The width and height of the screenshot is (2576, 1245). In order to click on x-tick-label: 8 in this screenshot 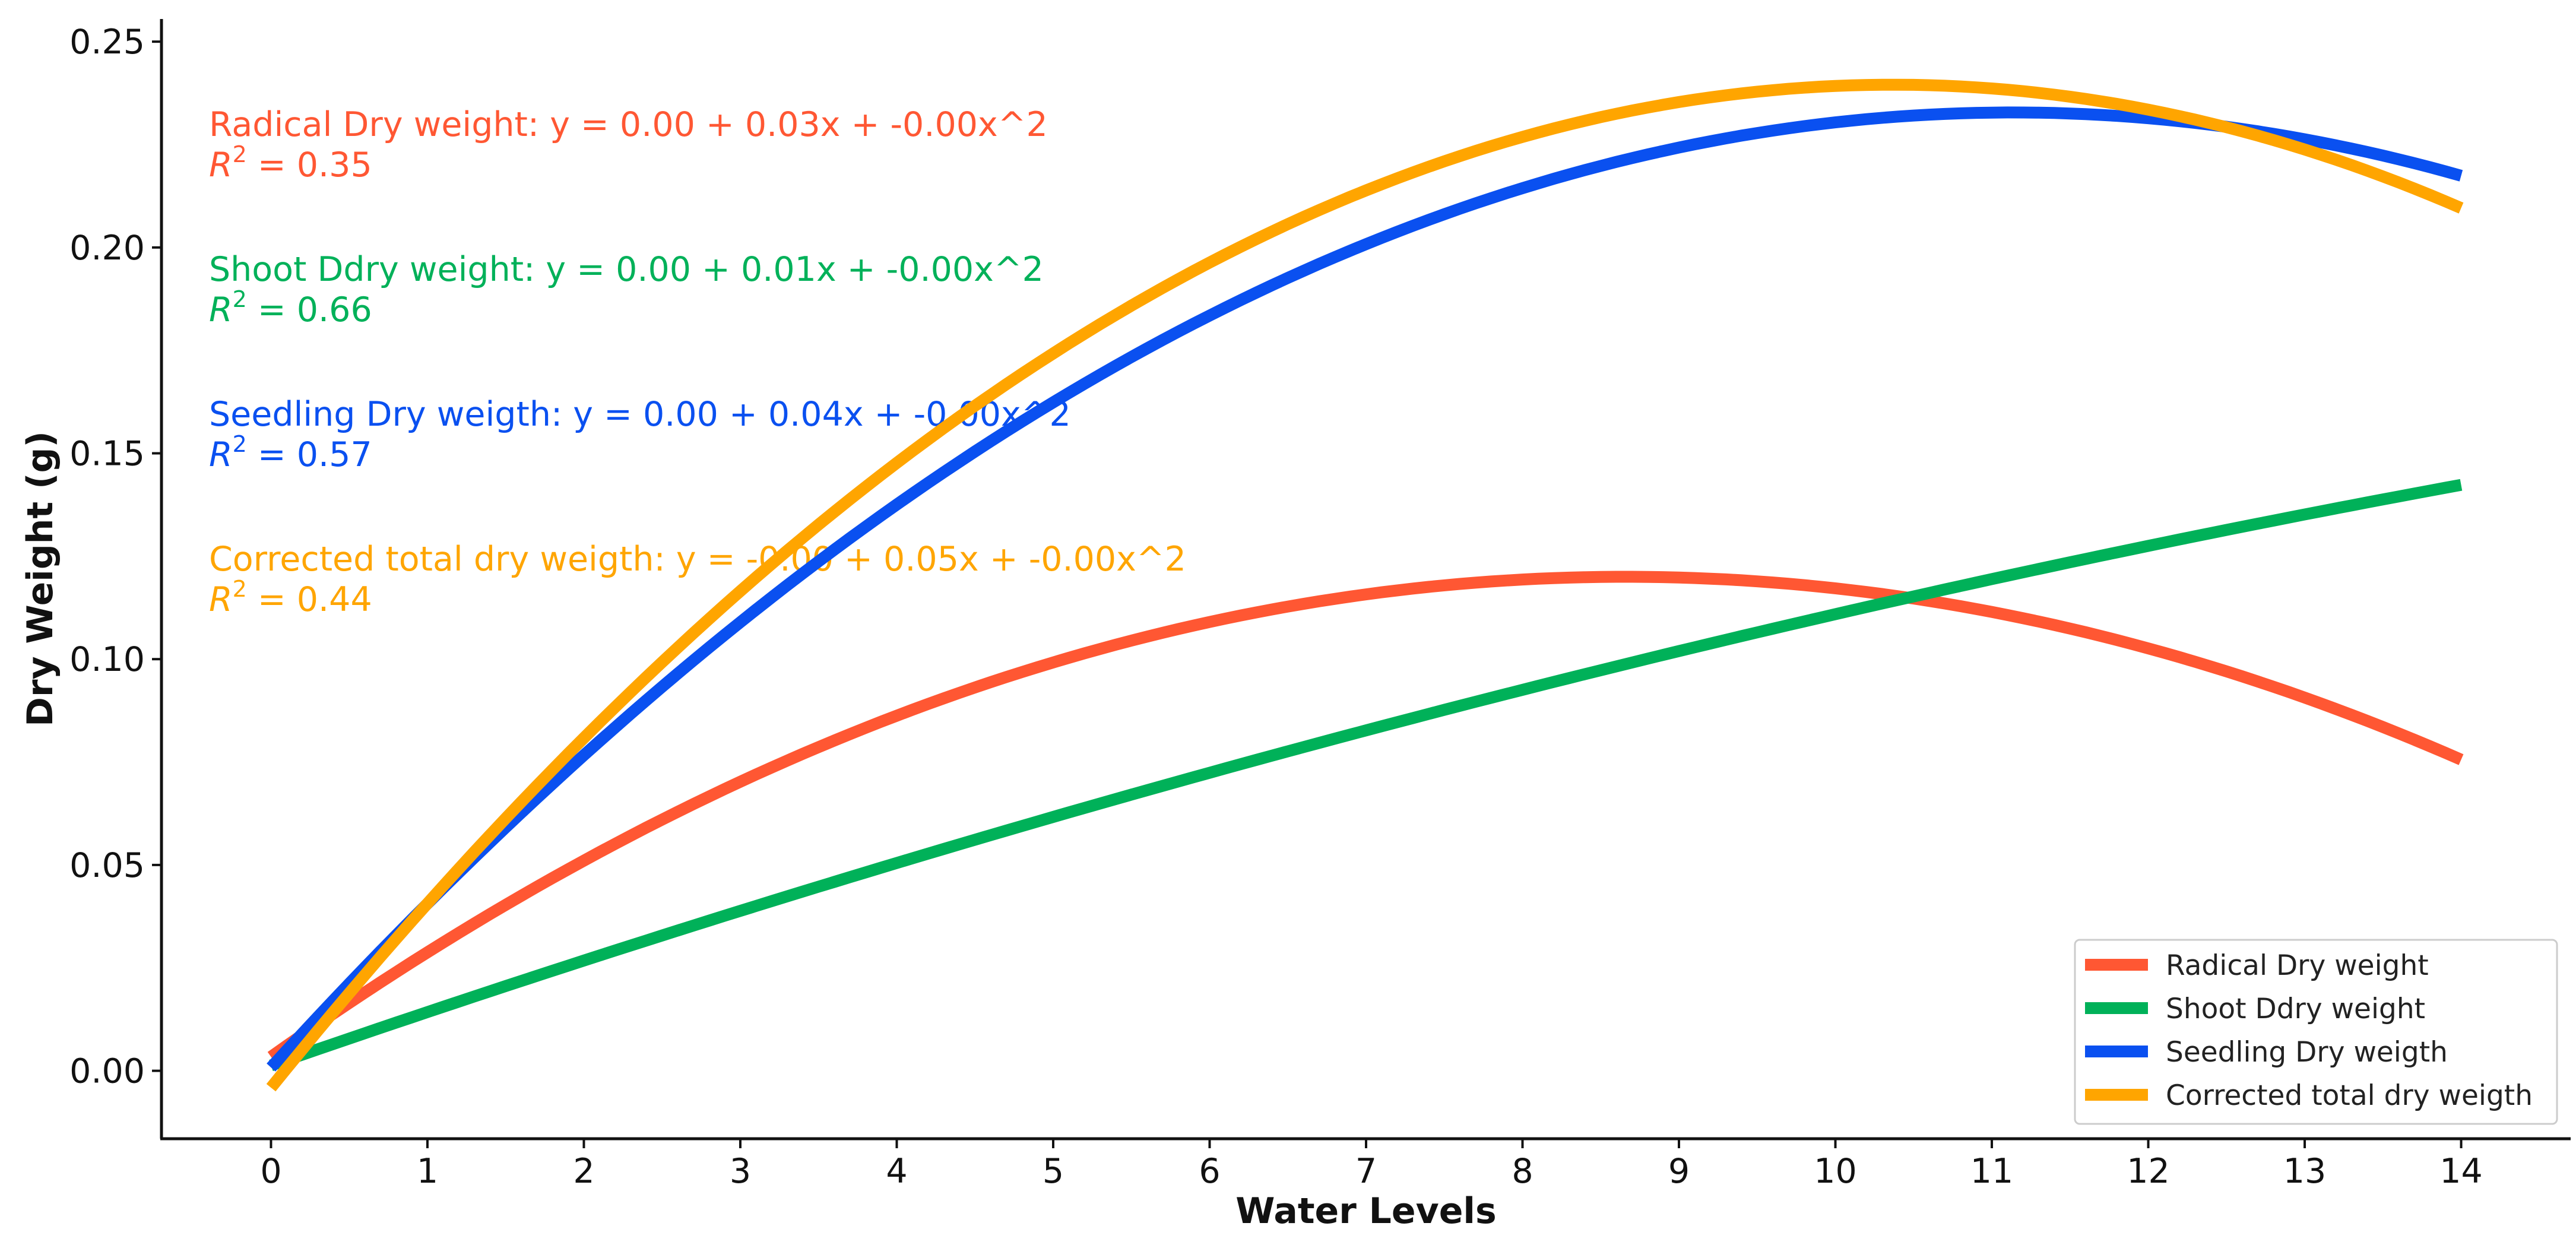, I will do `click(1523, 1171)`.